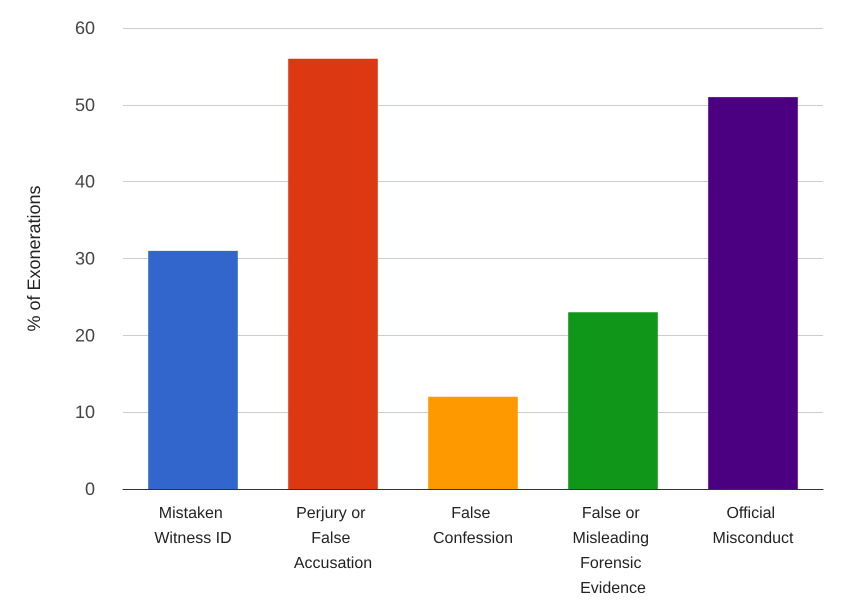 The image size is (843, 609). Describe the element at coordinates (473, 526) in the screenshot. I see `x-tick-label: False Confession` at that location.